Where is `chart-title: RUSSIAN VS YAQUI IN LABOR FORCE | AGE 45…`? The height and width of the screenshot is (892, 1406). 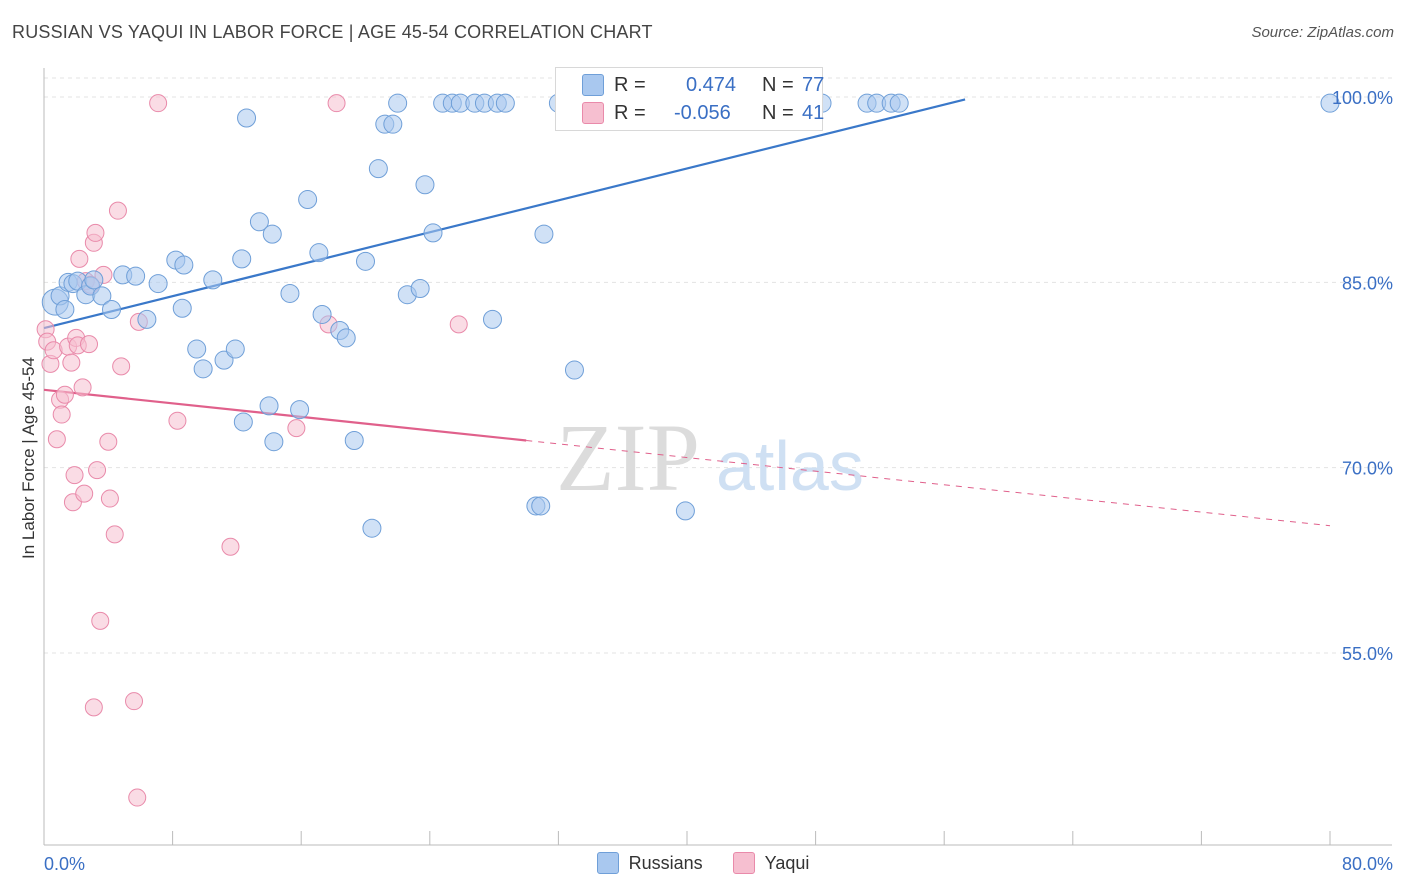
chart-title: RUSSIAN VS YAQUI IN LABOR FORCE | AGE 45… is located at coordinates (332, 32).